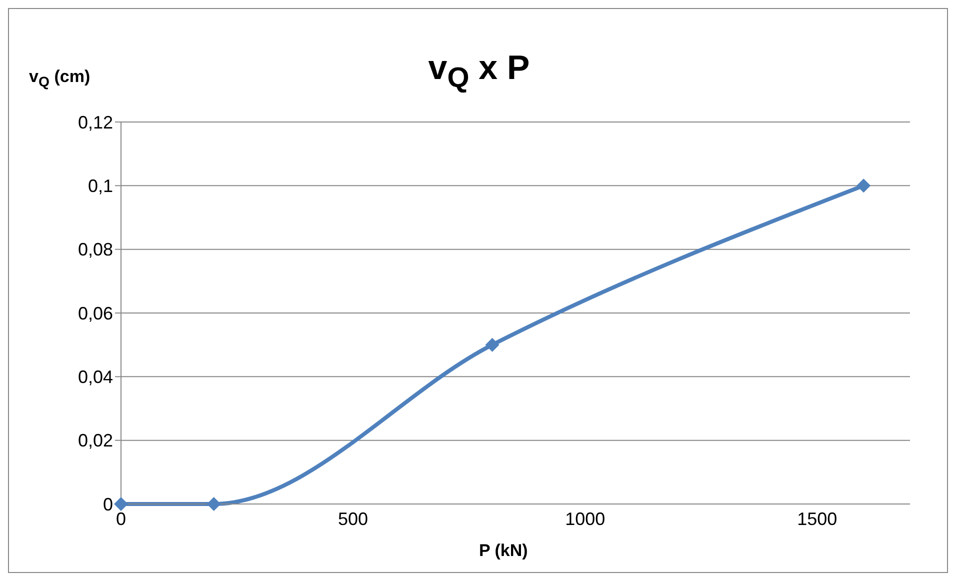 This screenshot has height=581, width=955. I want to click on x-axis-title: P (kN), so click(503, 551).